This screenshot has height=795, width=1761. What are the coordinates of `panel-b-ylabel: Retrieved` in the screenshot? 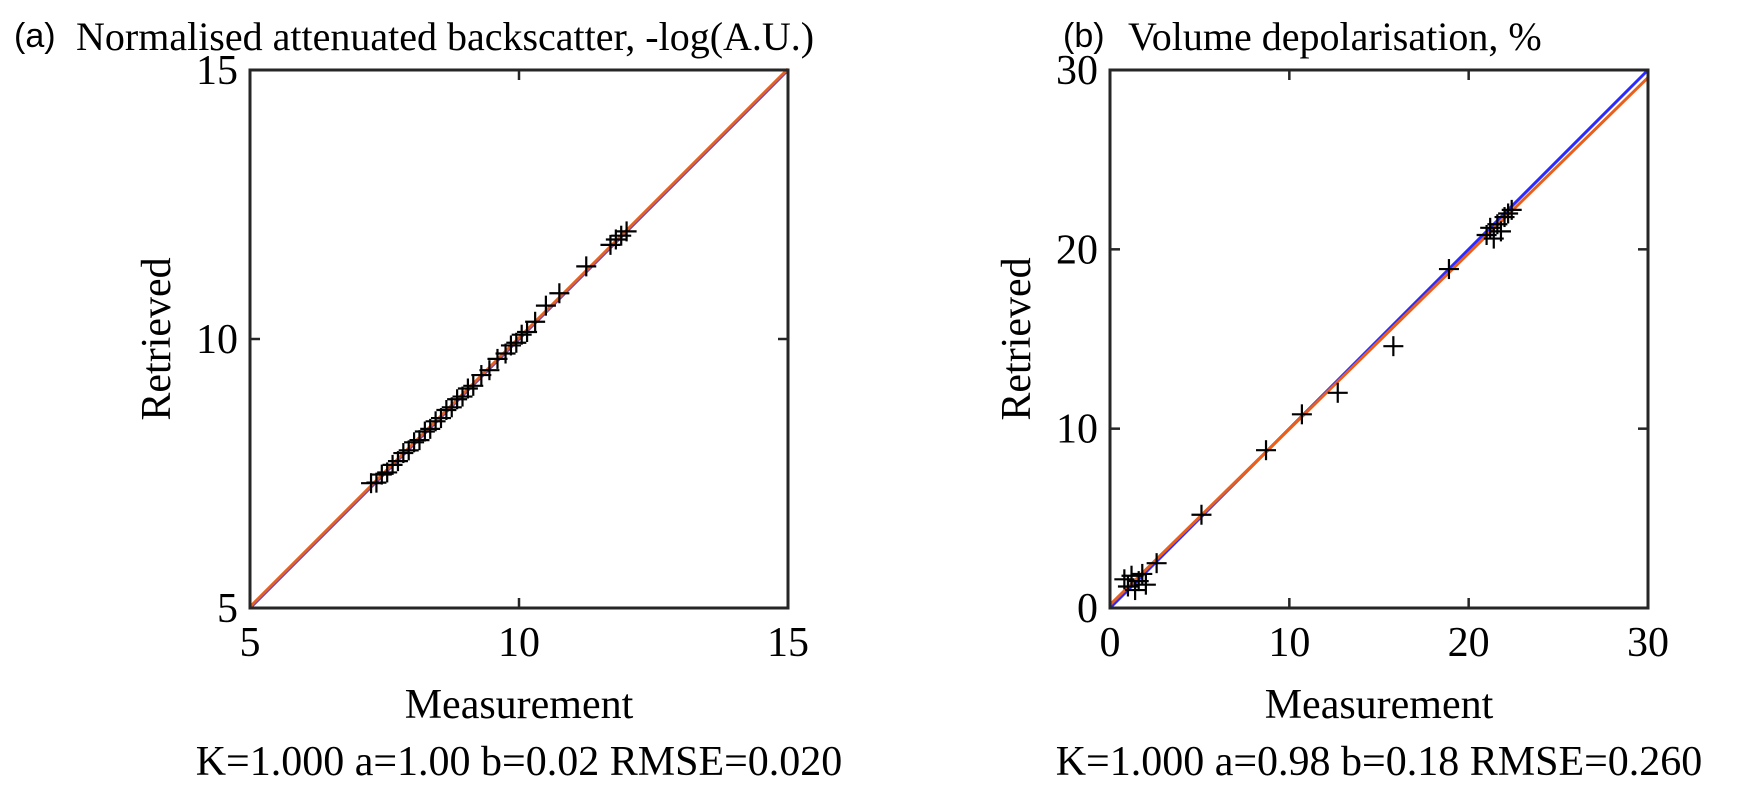 It's located at (1017, 338).